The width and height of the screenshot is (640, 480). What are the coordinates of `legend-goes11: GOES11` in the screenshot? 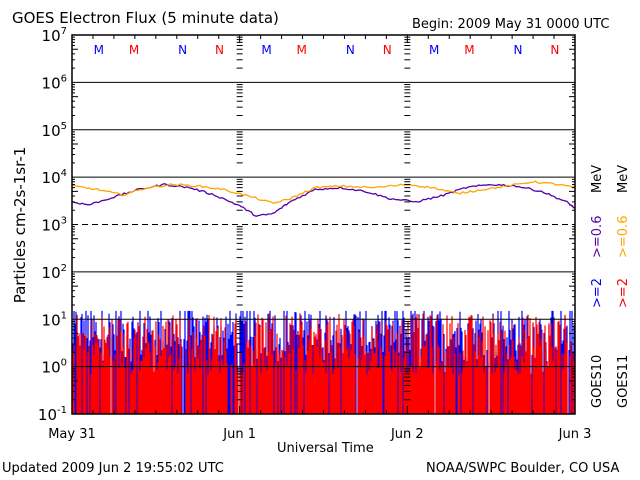 It's located at (623, 381).